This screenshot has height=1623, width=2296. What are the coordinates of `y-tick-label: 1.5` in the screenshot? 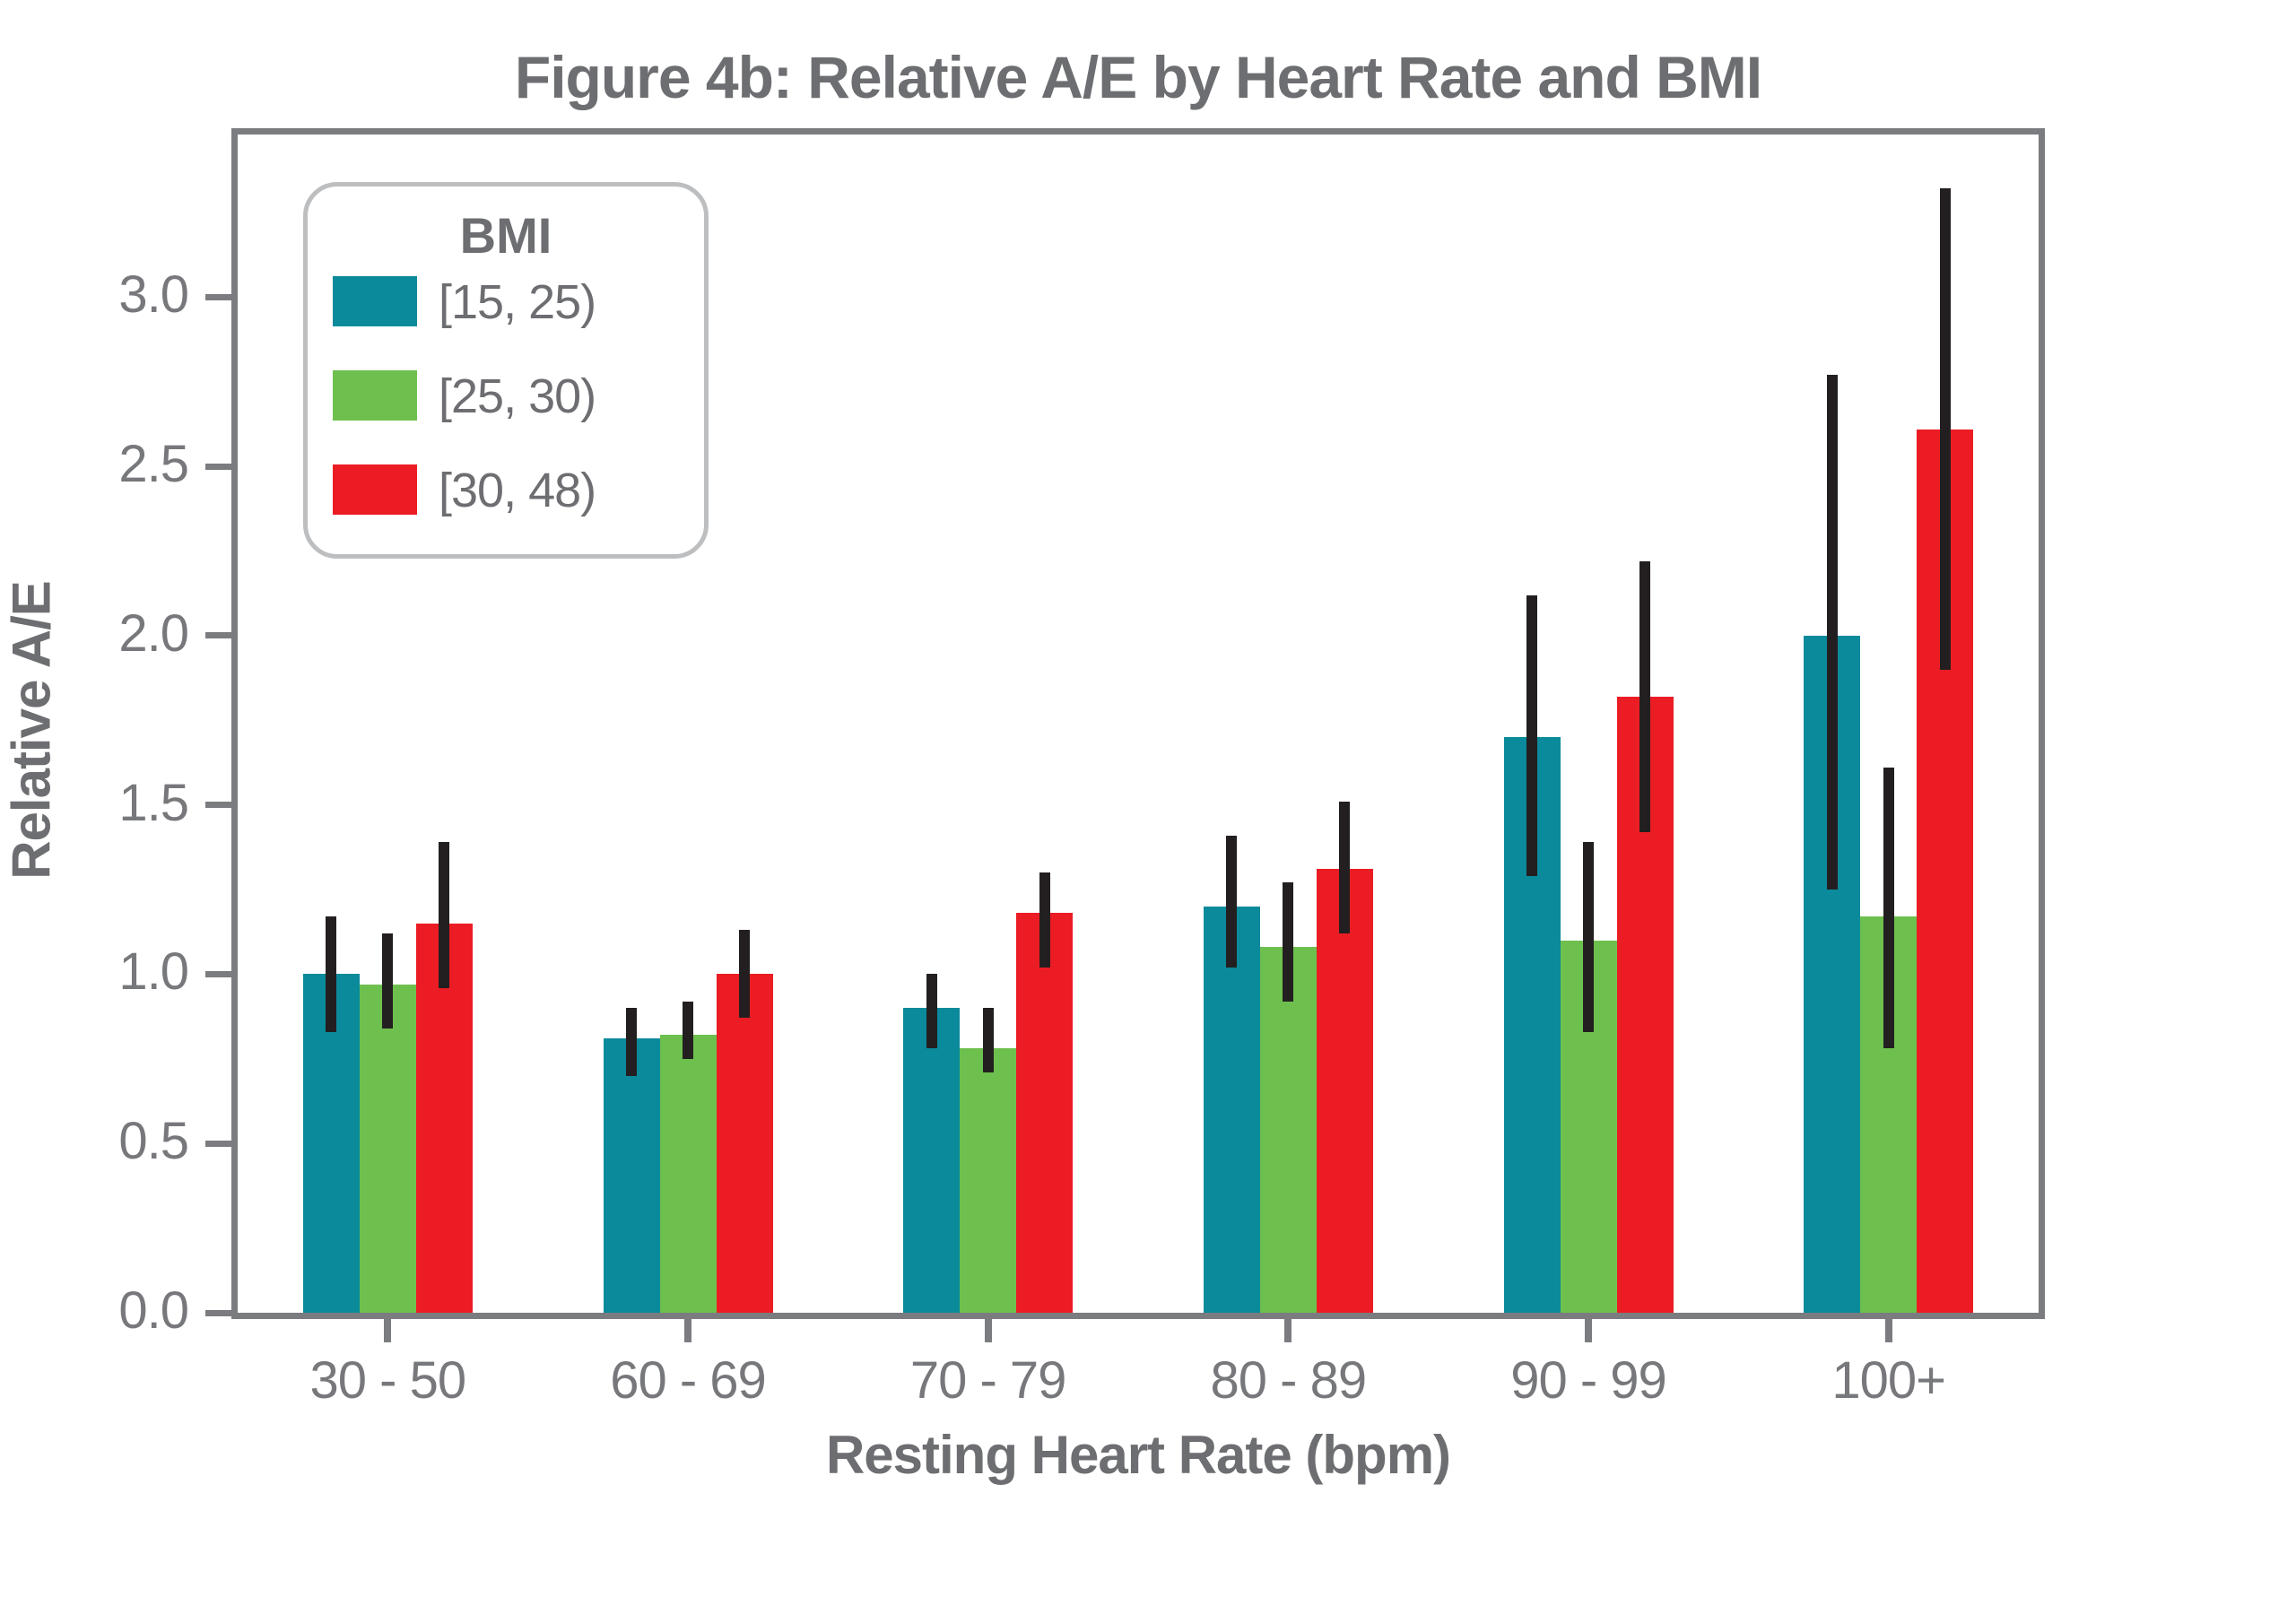 It's located at (153, 802).